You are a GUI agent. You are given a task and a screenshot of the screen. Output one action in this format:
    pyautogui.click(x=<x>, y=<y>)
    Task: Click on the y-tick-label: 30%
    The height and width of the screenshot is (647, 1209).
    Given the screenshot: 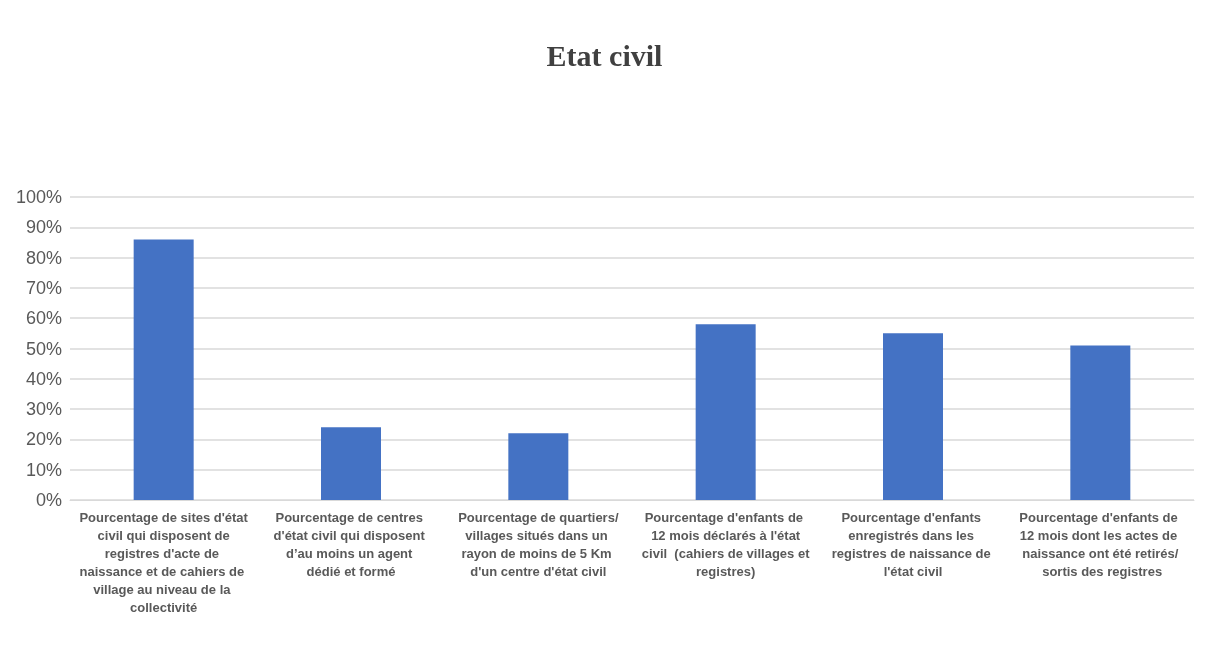 What is the action you would take?
    pyautogui.click(x=43, y=409)
    